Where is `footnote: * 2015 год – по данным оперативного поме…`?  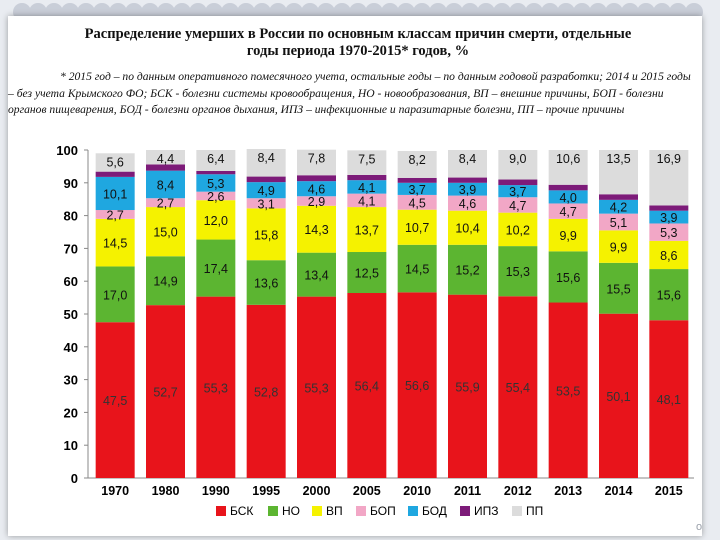 footnote: * 2015 год – по данным оперативного поме… is located at coordinates (349, 93).